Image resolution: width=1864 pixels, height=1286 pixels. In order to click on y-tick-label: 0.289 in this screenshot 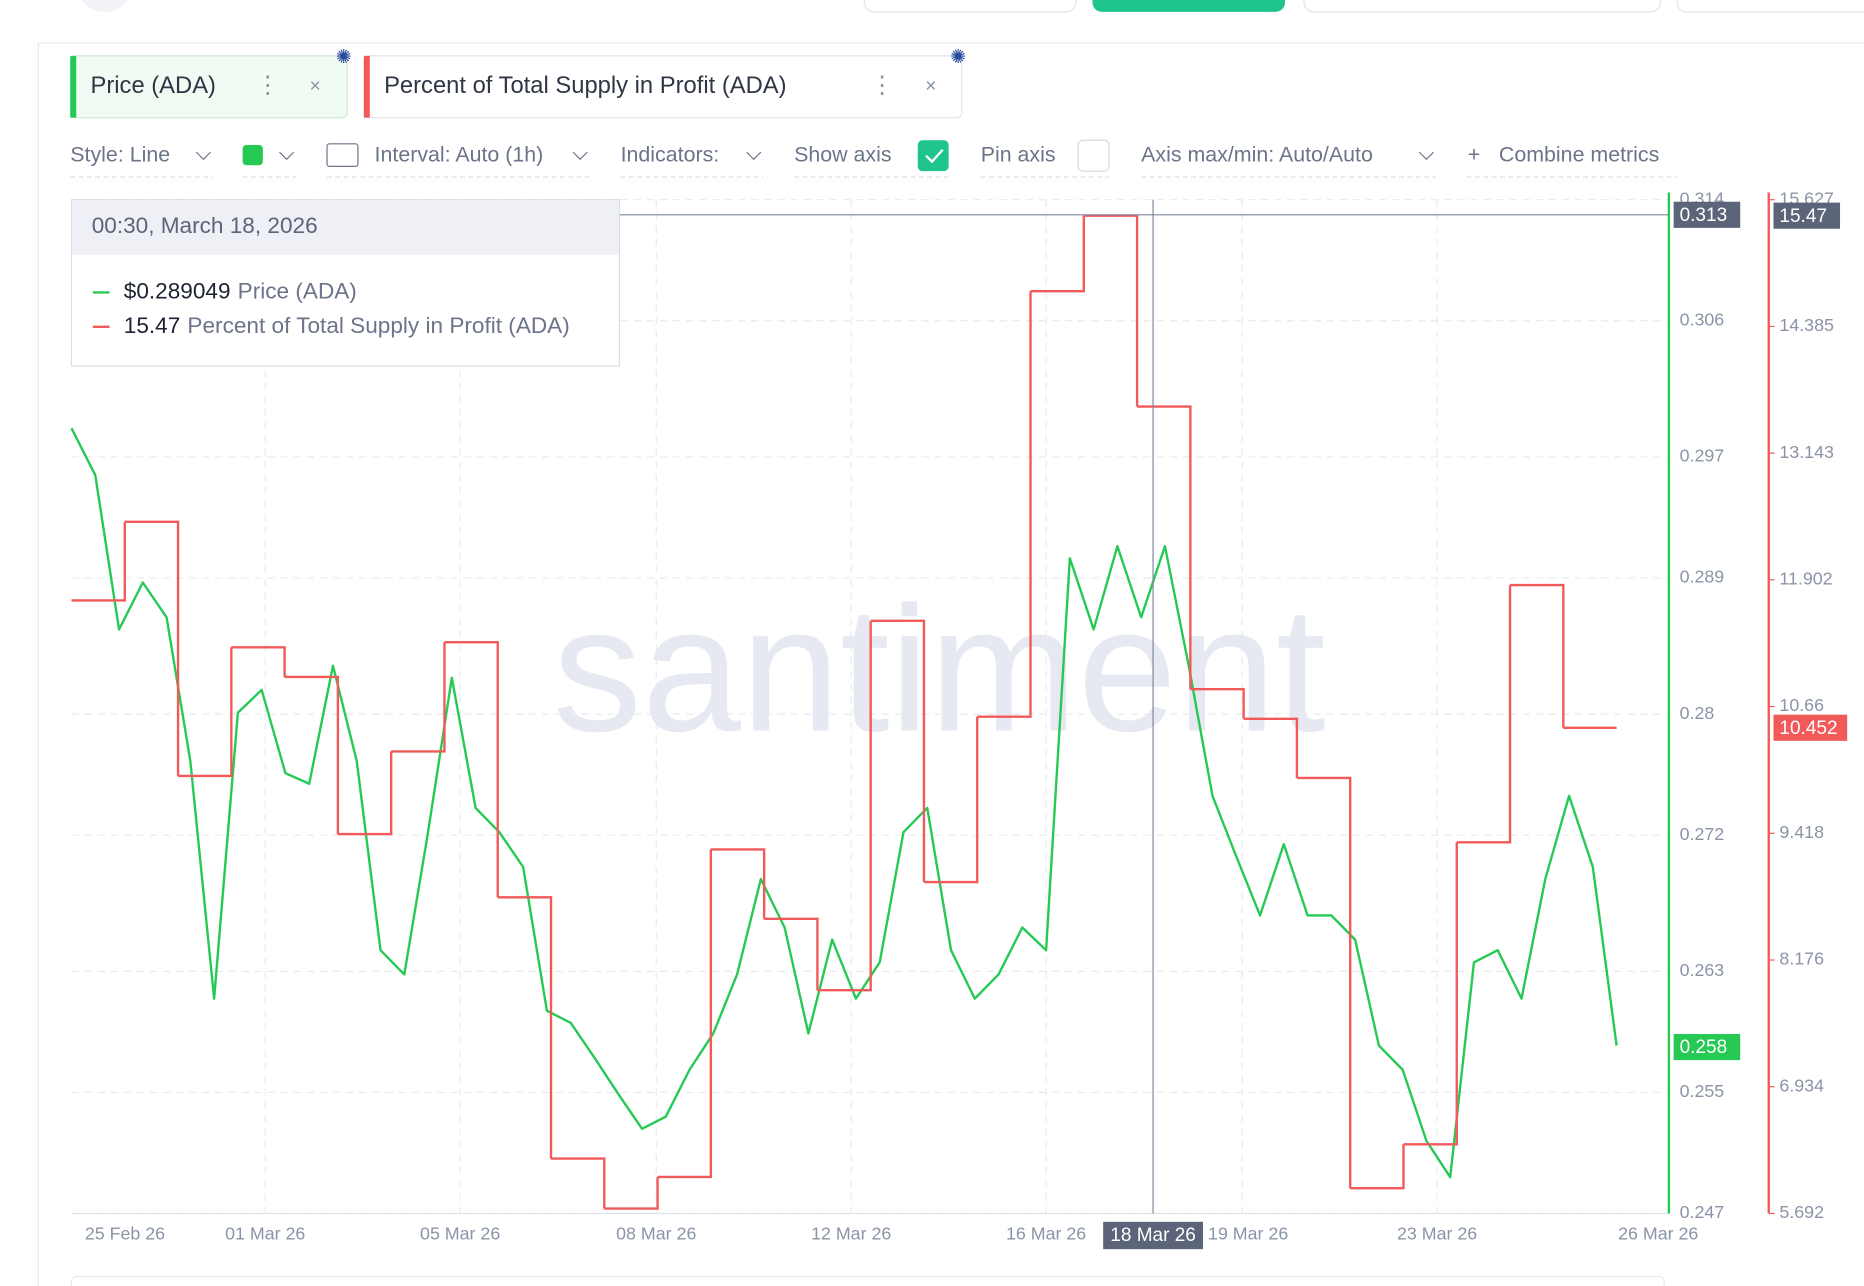, I will do `click(1702, 577)`.